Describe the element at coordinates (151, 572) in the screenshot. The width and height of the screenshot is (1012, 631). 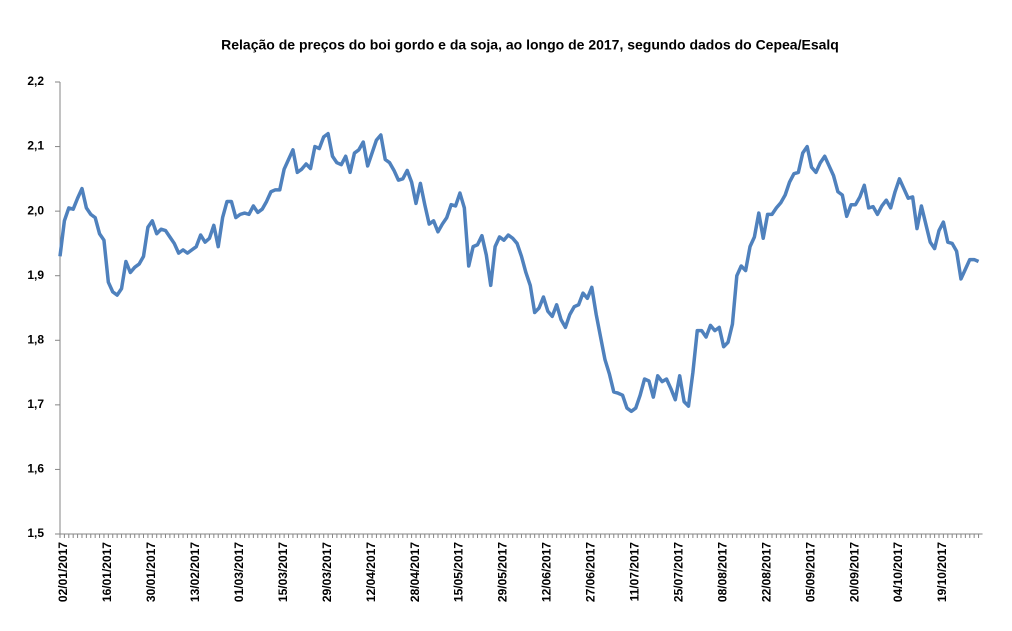
I see `x-tick-label: 30/01/2017` at that location.